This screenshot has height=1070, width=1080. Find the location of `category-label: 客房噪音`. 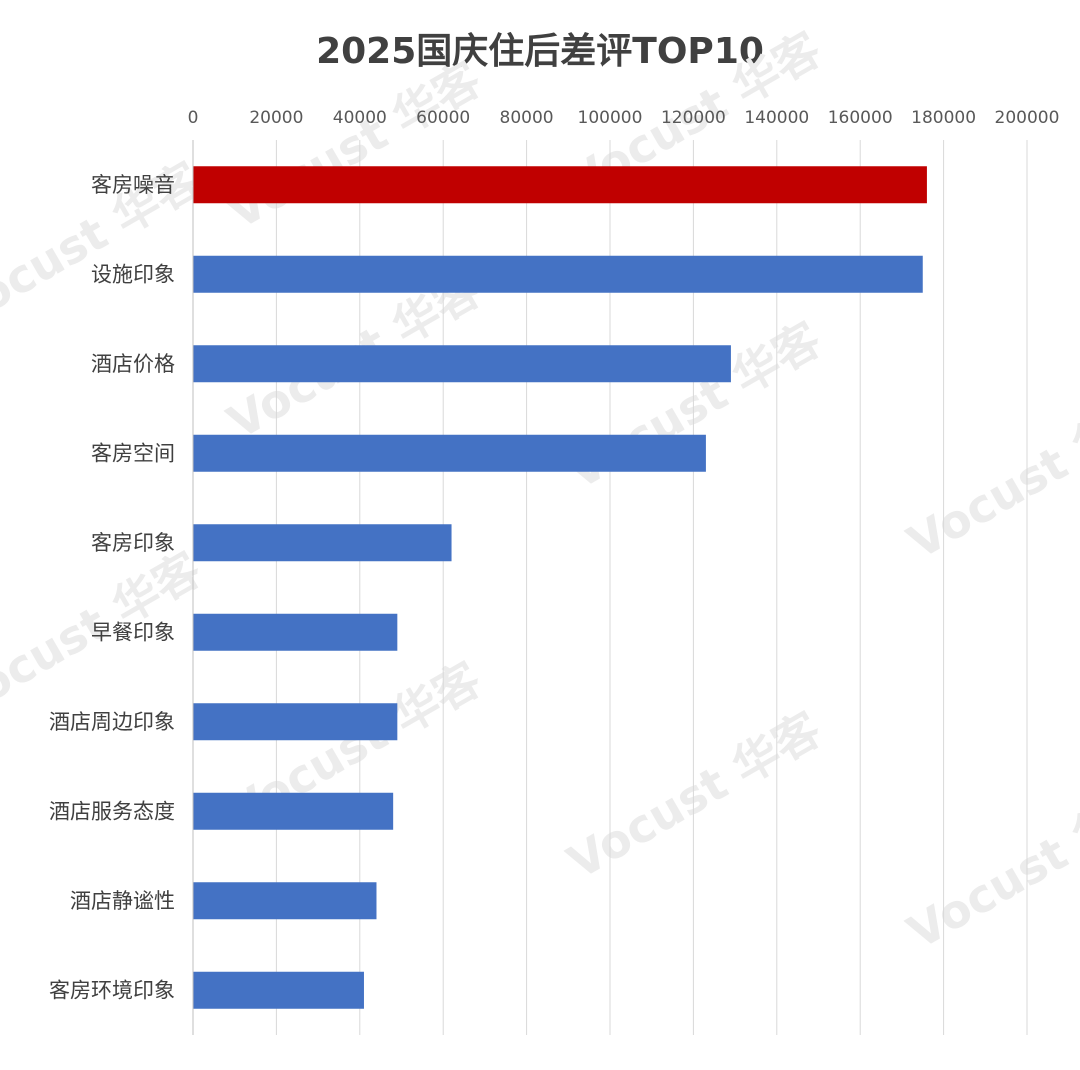

category-label: 客房噪音 is located at coordinates (133, 185).